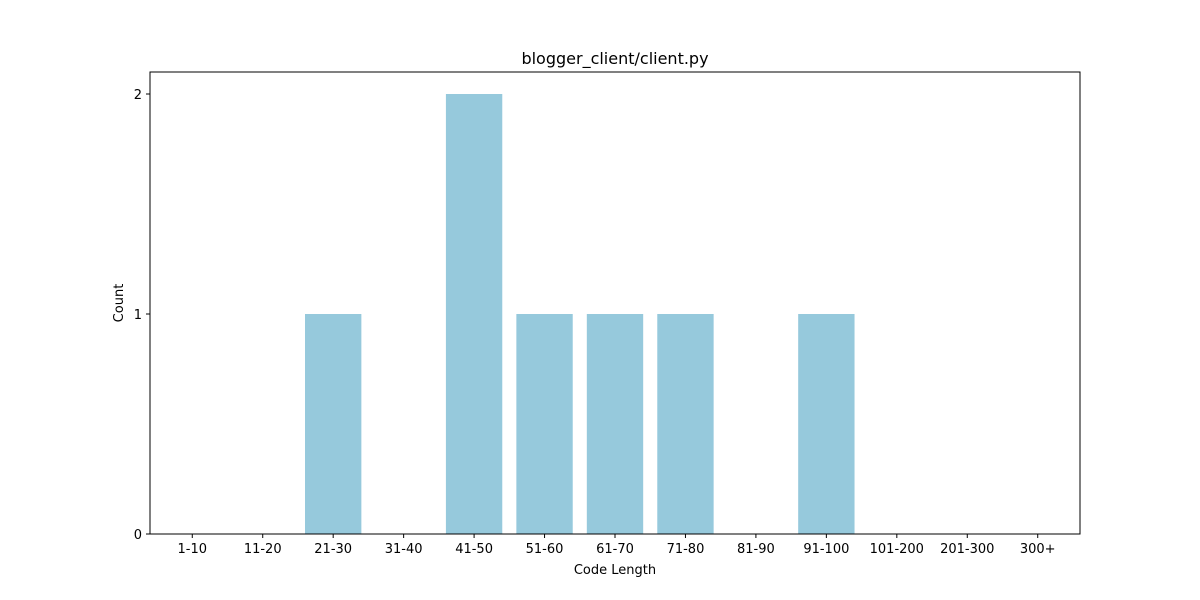 The image size is (1200, 600). What do you see at coordinates (263, 549) in the screenshot?
I see `x-tick-label: 11-20` at bounding box center [263, 549].